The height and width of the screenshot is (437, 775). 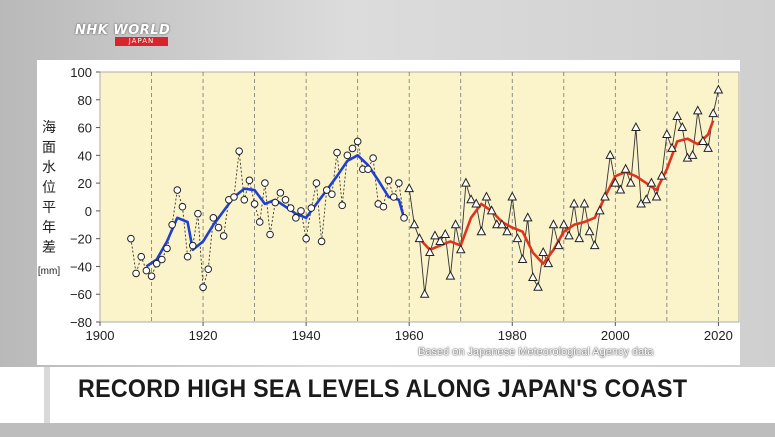 What do you see at coordinates (141, 41) in the screenshot?
I see `logo-sub: JAPAN` at bounding box center [141, 41].